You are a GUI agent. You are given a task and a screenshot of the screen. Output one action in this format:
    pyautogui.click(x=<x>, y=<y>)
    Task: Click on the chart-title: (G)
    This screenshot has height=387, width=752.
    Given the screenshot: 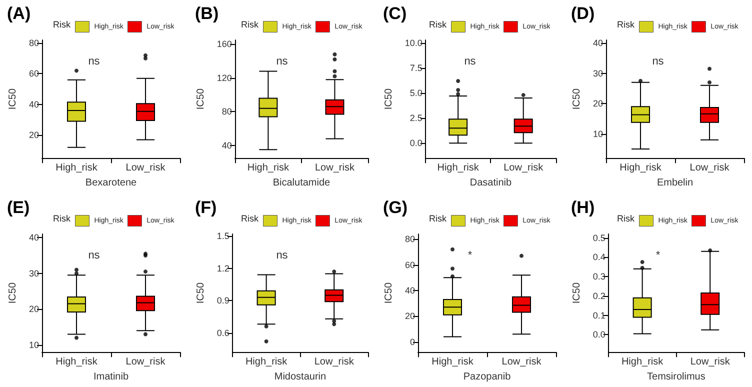 What is the action you would take?
    pyautogui.click(x=395, y=207)
    